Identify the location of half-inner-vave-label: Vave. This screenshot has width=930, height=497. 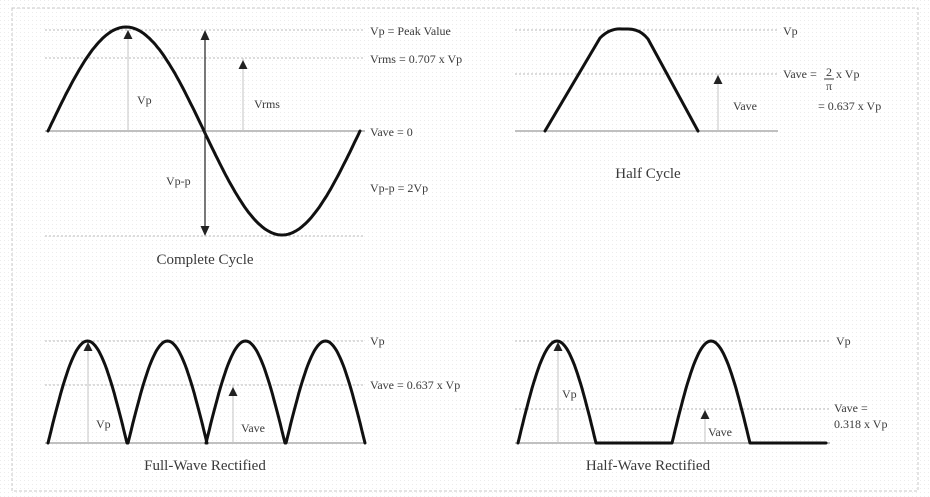
(745, 106).